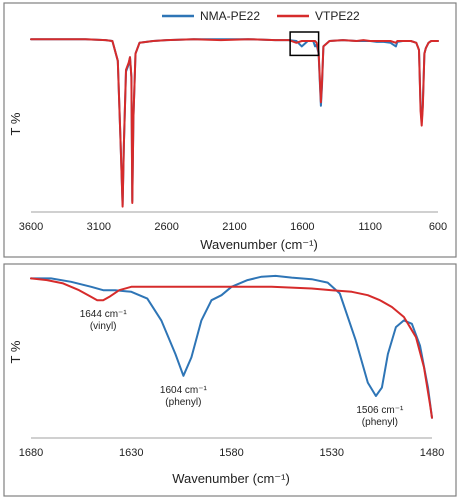 This screenshot has width=460, height=500. I want to click on x-tick-label-2100: 2100, so click(234, 227).